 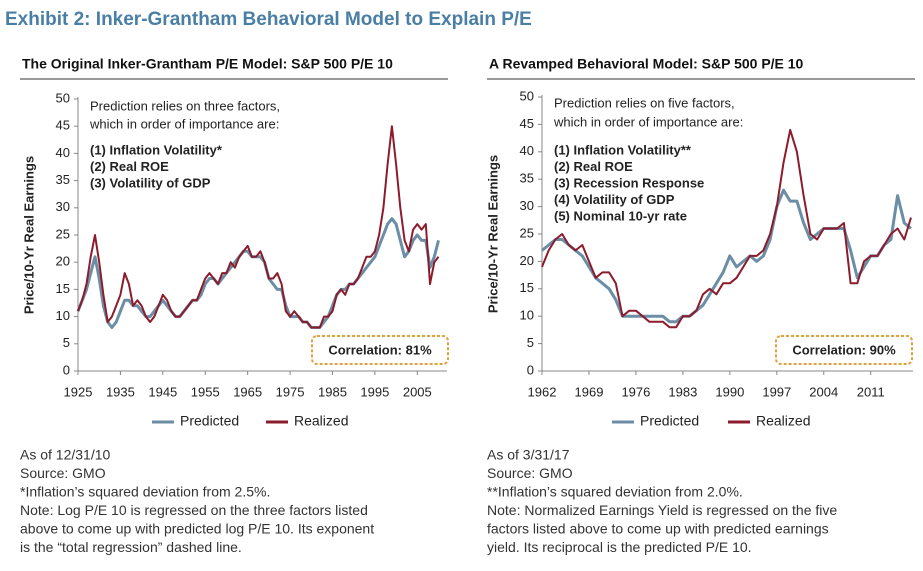 What do you see at coordinates (162, 391) in the screenshot?
I see `x-tick-label: 1945` at bounding box center [162, 391].